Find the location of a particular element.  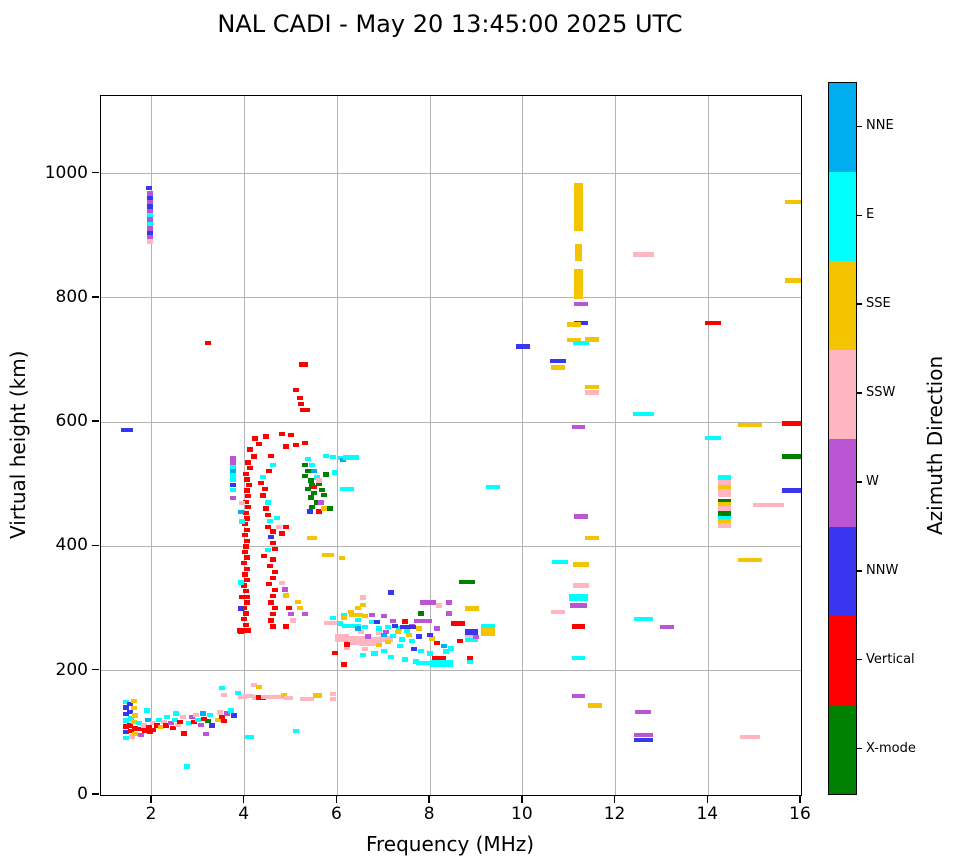

y-tick-label: 0 is located at coordinates (82, 794).